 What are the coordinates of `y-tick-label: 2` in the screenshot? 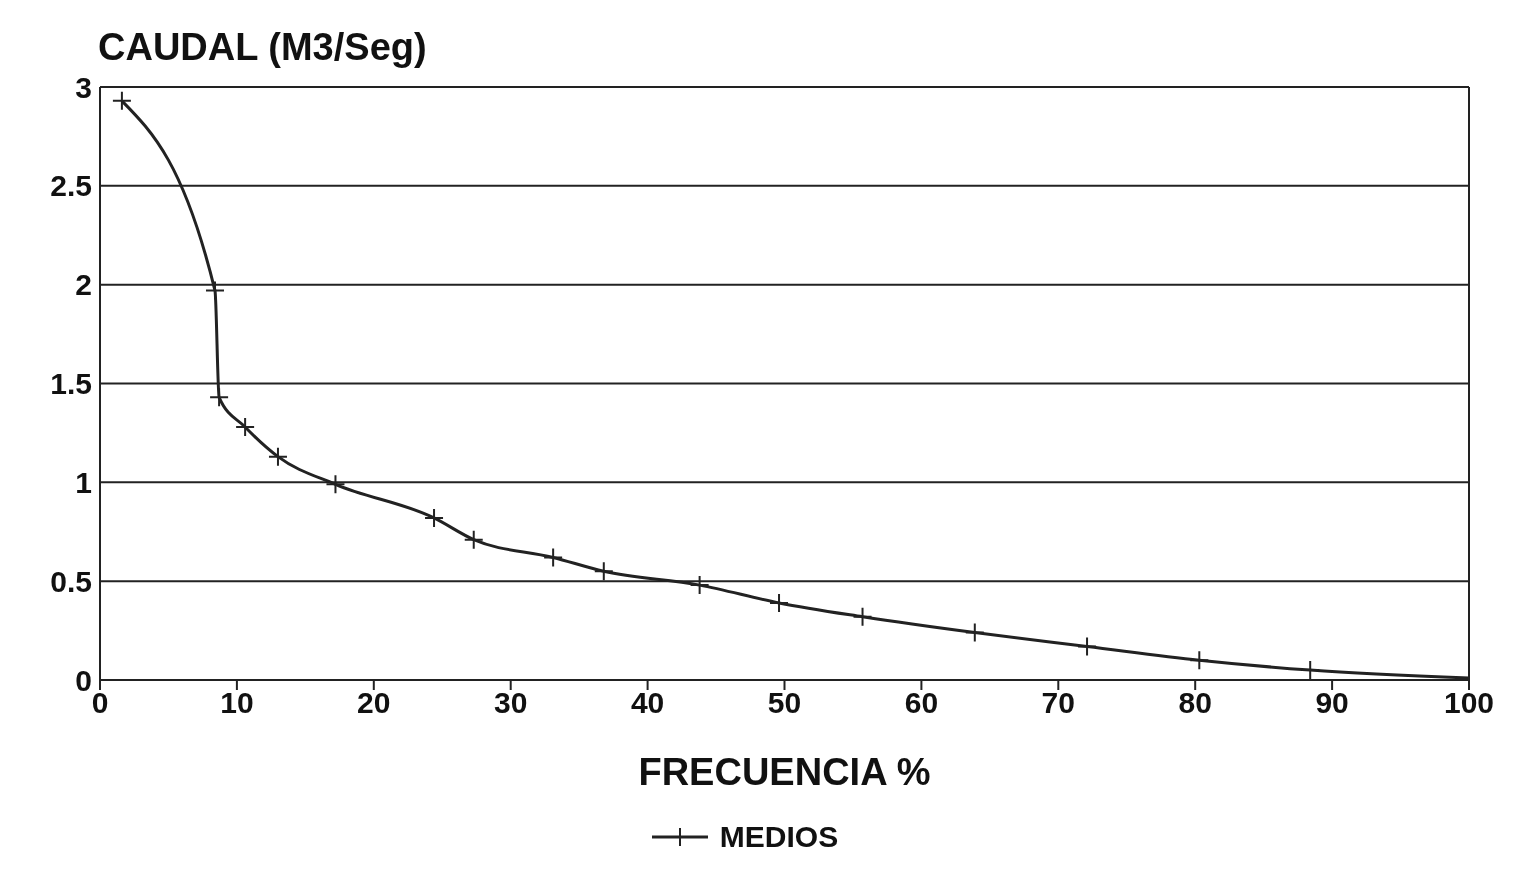 It's located at (83, 285).